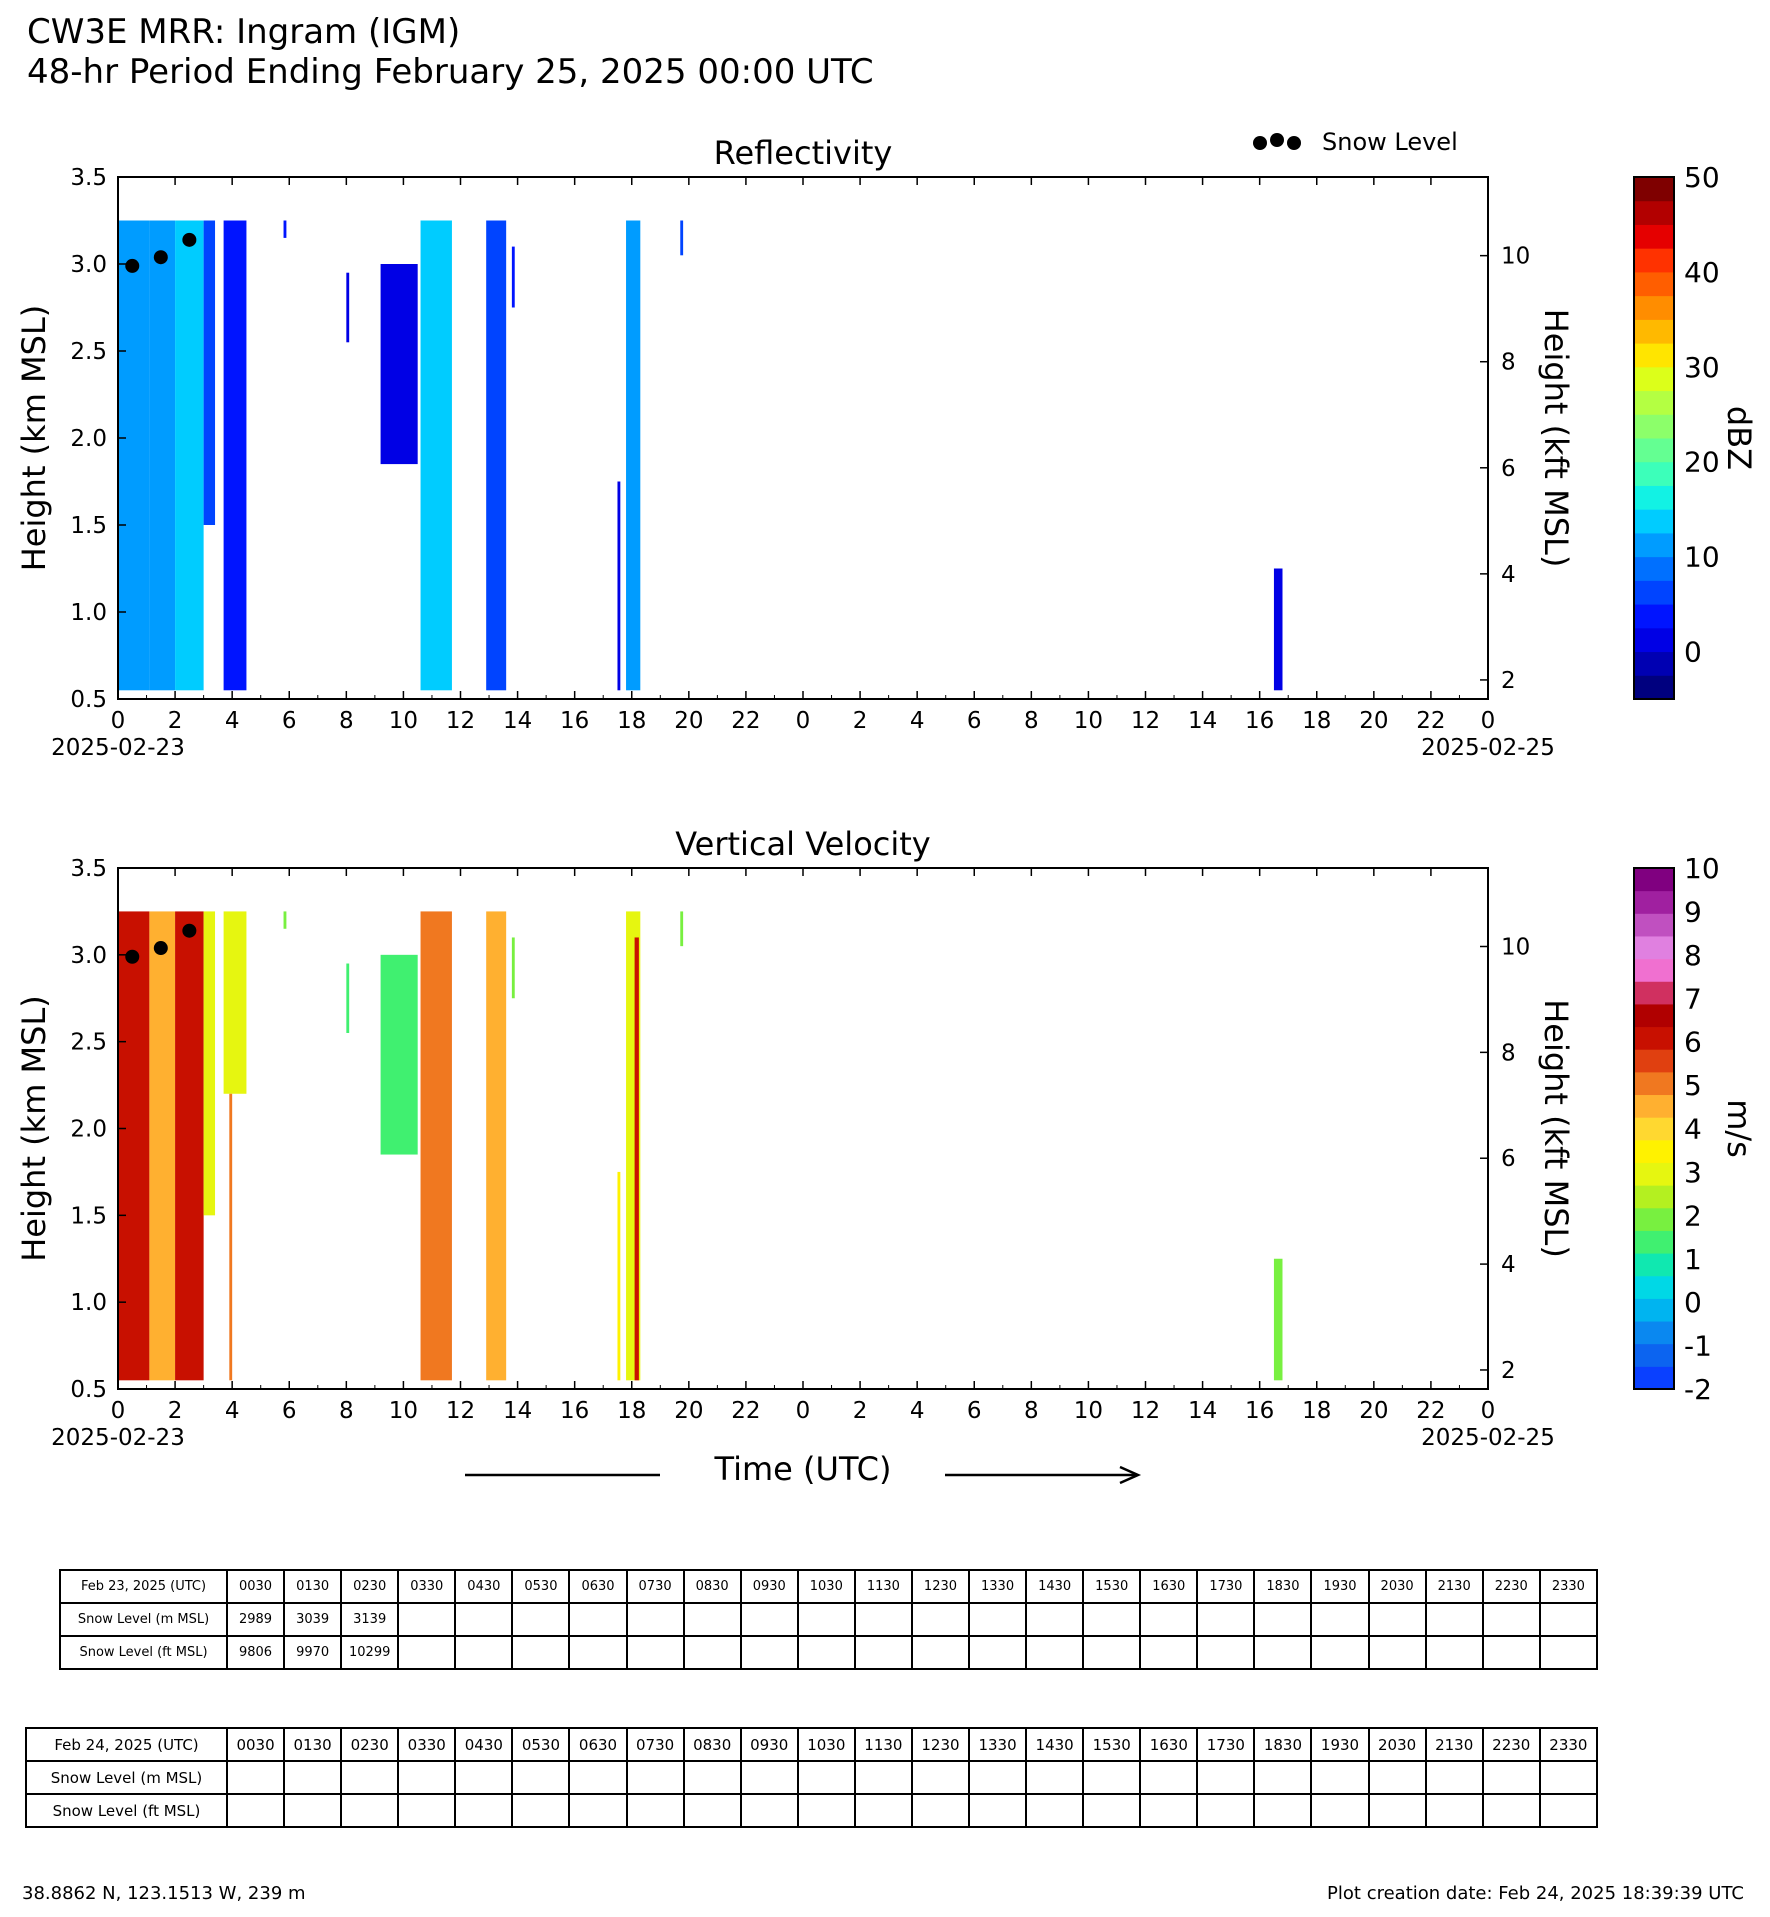 The image size is (1770, 1917). Describe the element at coordinates (255, 1652) in the screenshot. I see `table-cell: 9806` at that location.